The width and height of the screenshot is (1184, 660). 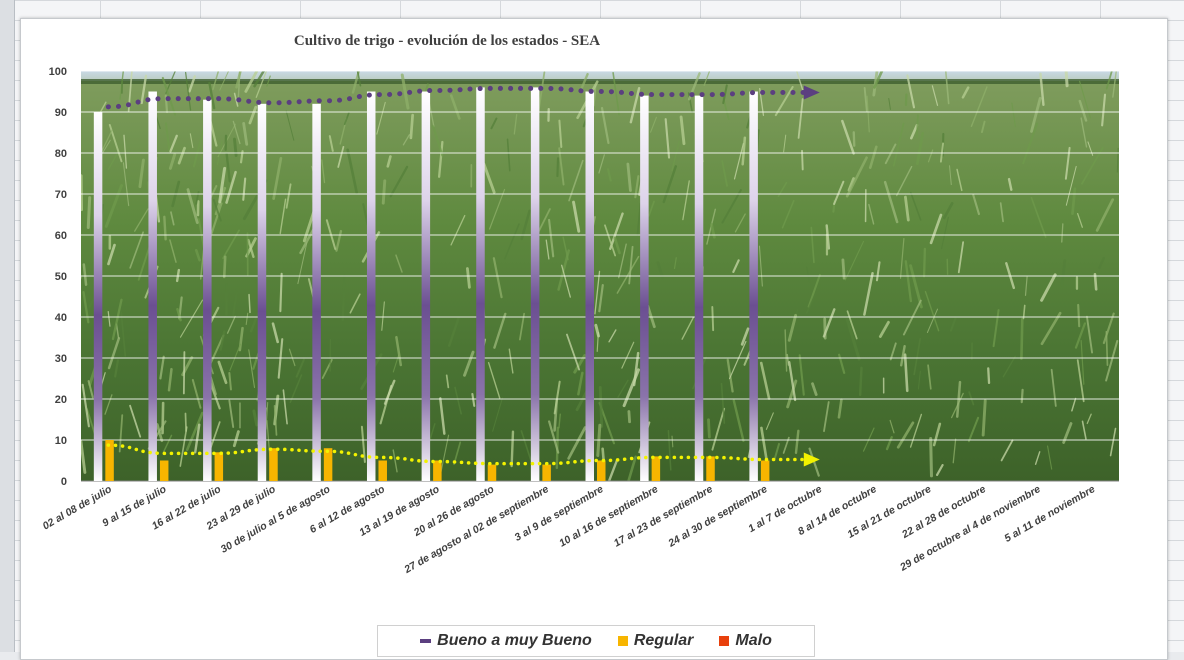 I want to click on legend-swatch-bueno, so click(x=425, y=641).